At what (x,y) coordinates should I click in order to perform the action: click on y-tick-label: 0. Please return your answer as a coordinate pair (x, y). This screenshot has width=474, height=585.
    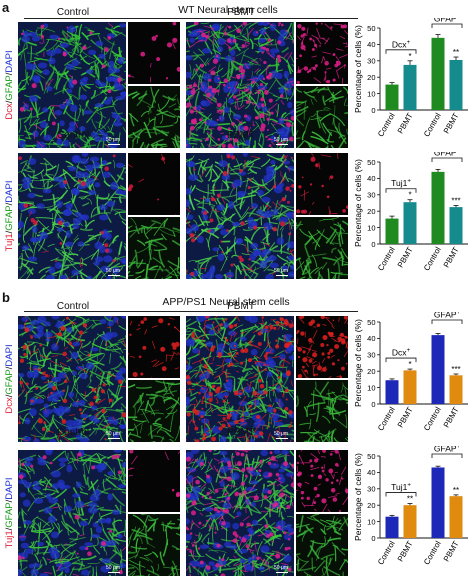
    Looking at the image, I should click on (373, 538).